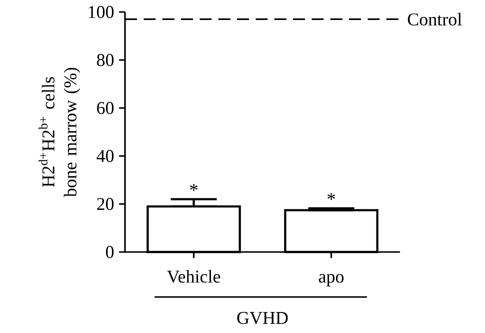  Describe the element at coordinates (105, 60) in the screenshot. I see `y-tick-label: 80` at that location.